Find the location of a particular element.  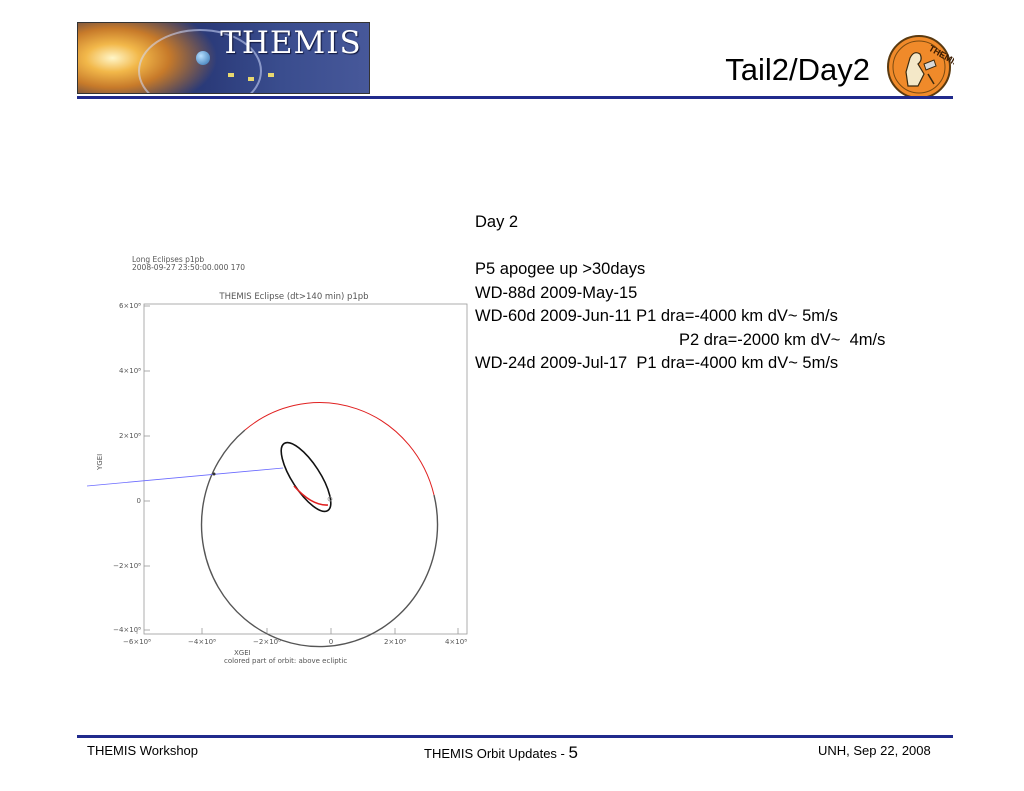

body-line: Day 2 is located at coordinates (497, 222).